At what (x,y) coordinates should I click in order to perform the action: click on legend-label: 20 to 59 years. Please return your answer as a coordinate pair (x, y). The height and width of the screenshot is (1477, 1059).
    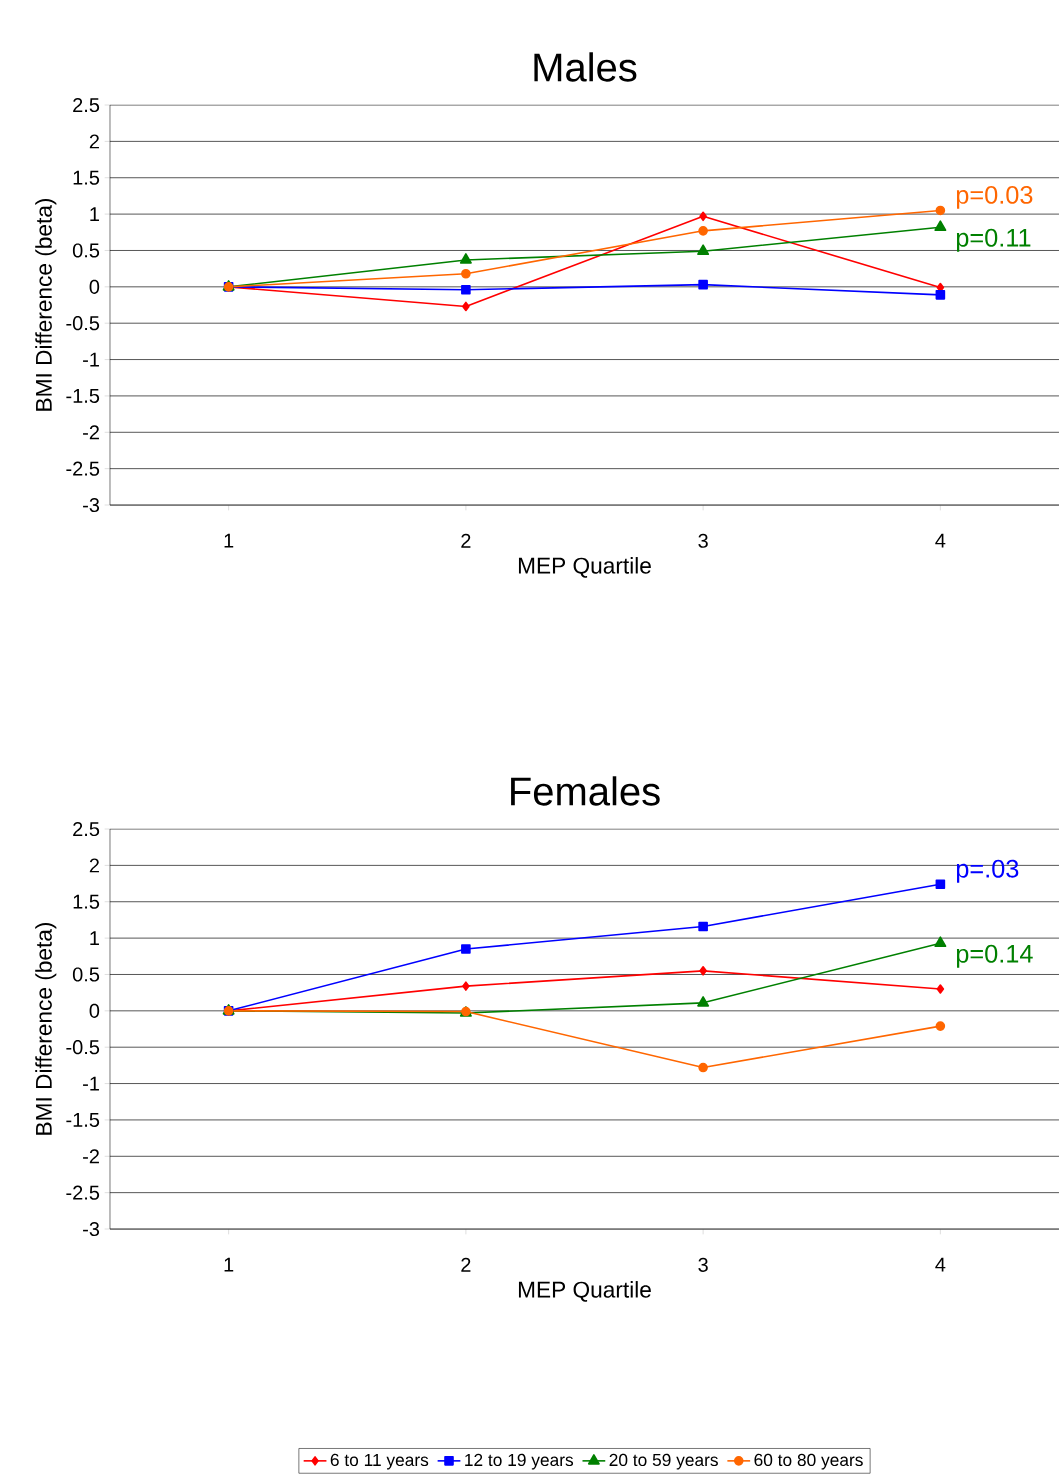
    Looking at the image, I should click on (663, 1461).